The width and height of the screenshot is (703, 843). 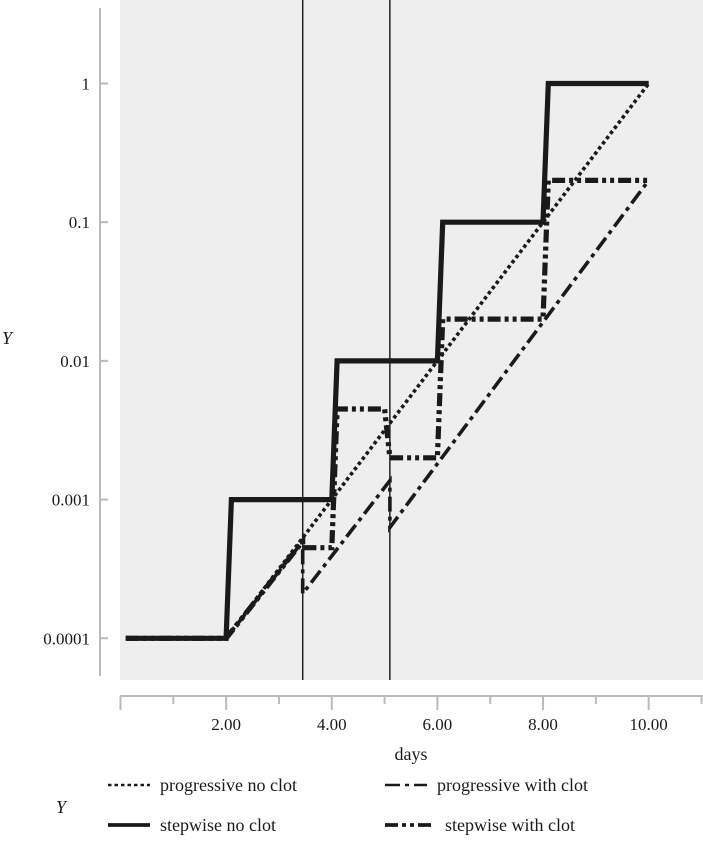 What do you see at coordinates (543, 724) in the screenshot?
I see `x-tick-label: 8.00` at bounding box center [543, 724].